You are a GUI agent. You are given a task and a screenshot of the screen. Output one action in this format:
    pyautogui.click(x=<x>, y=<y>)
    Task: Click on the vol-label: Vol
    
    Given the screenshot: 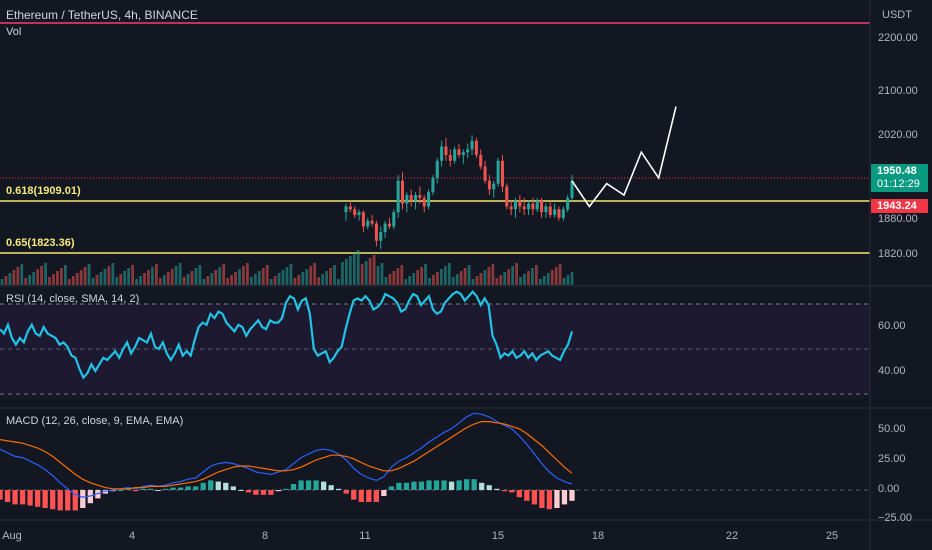 What is the action you would take?
    pyautogui.click(x=14, y=32)
    